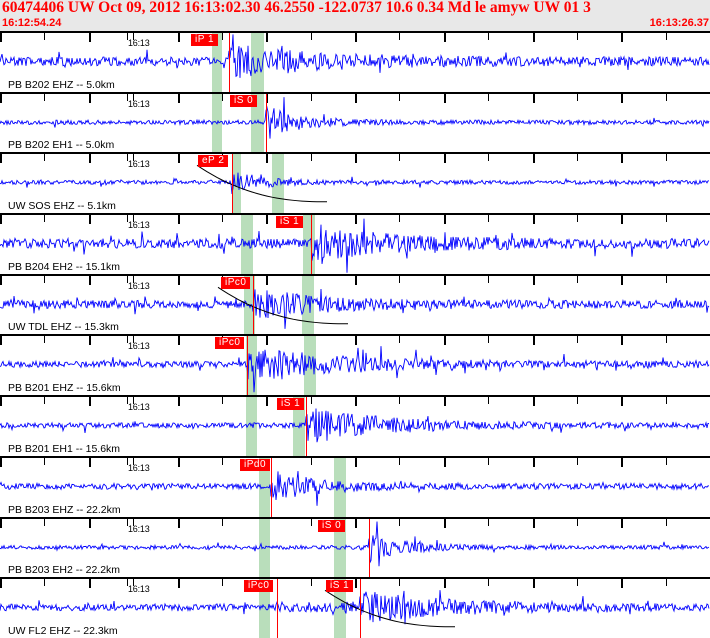 This screenshot has height=638, width=710. I want to click on waveform-panel: 16:13 iPc0 iS 1 UW FL2 EHZ -- 22.3km, so click(355, 607).